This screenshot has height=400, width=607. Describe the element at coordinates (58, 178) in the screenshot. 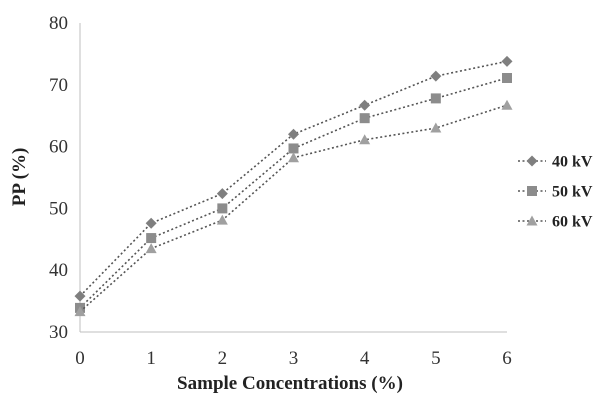

I see `y-tick-labels: 30 40 50 60 70 80` at that location.